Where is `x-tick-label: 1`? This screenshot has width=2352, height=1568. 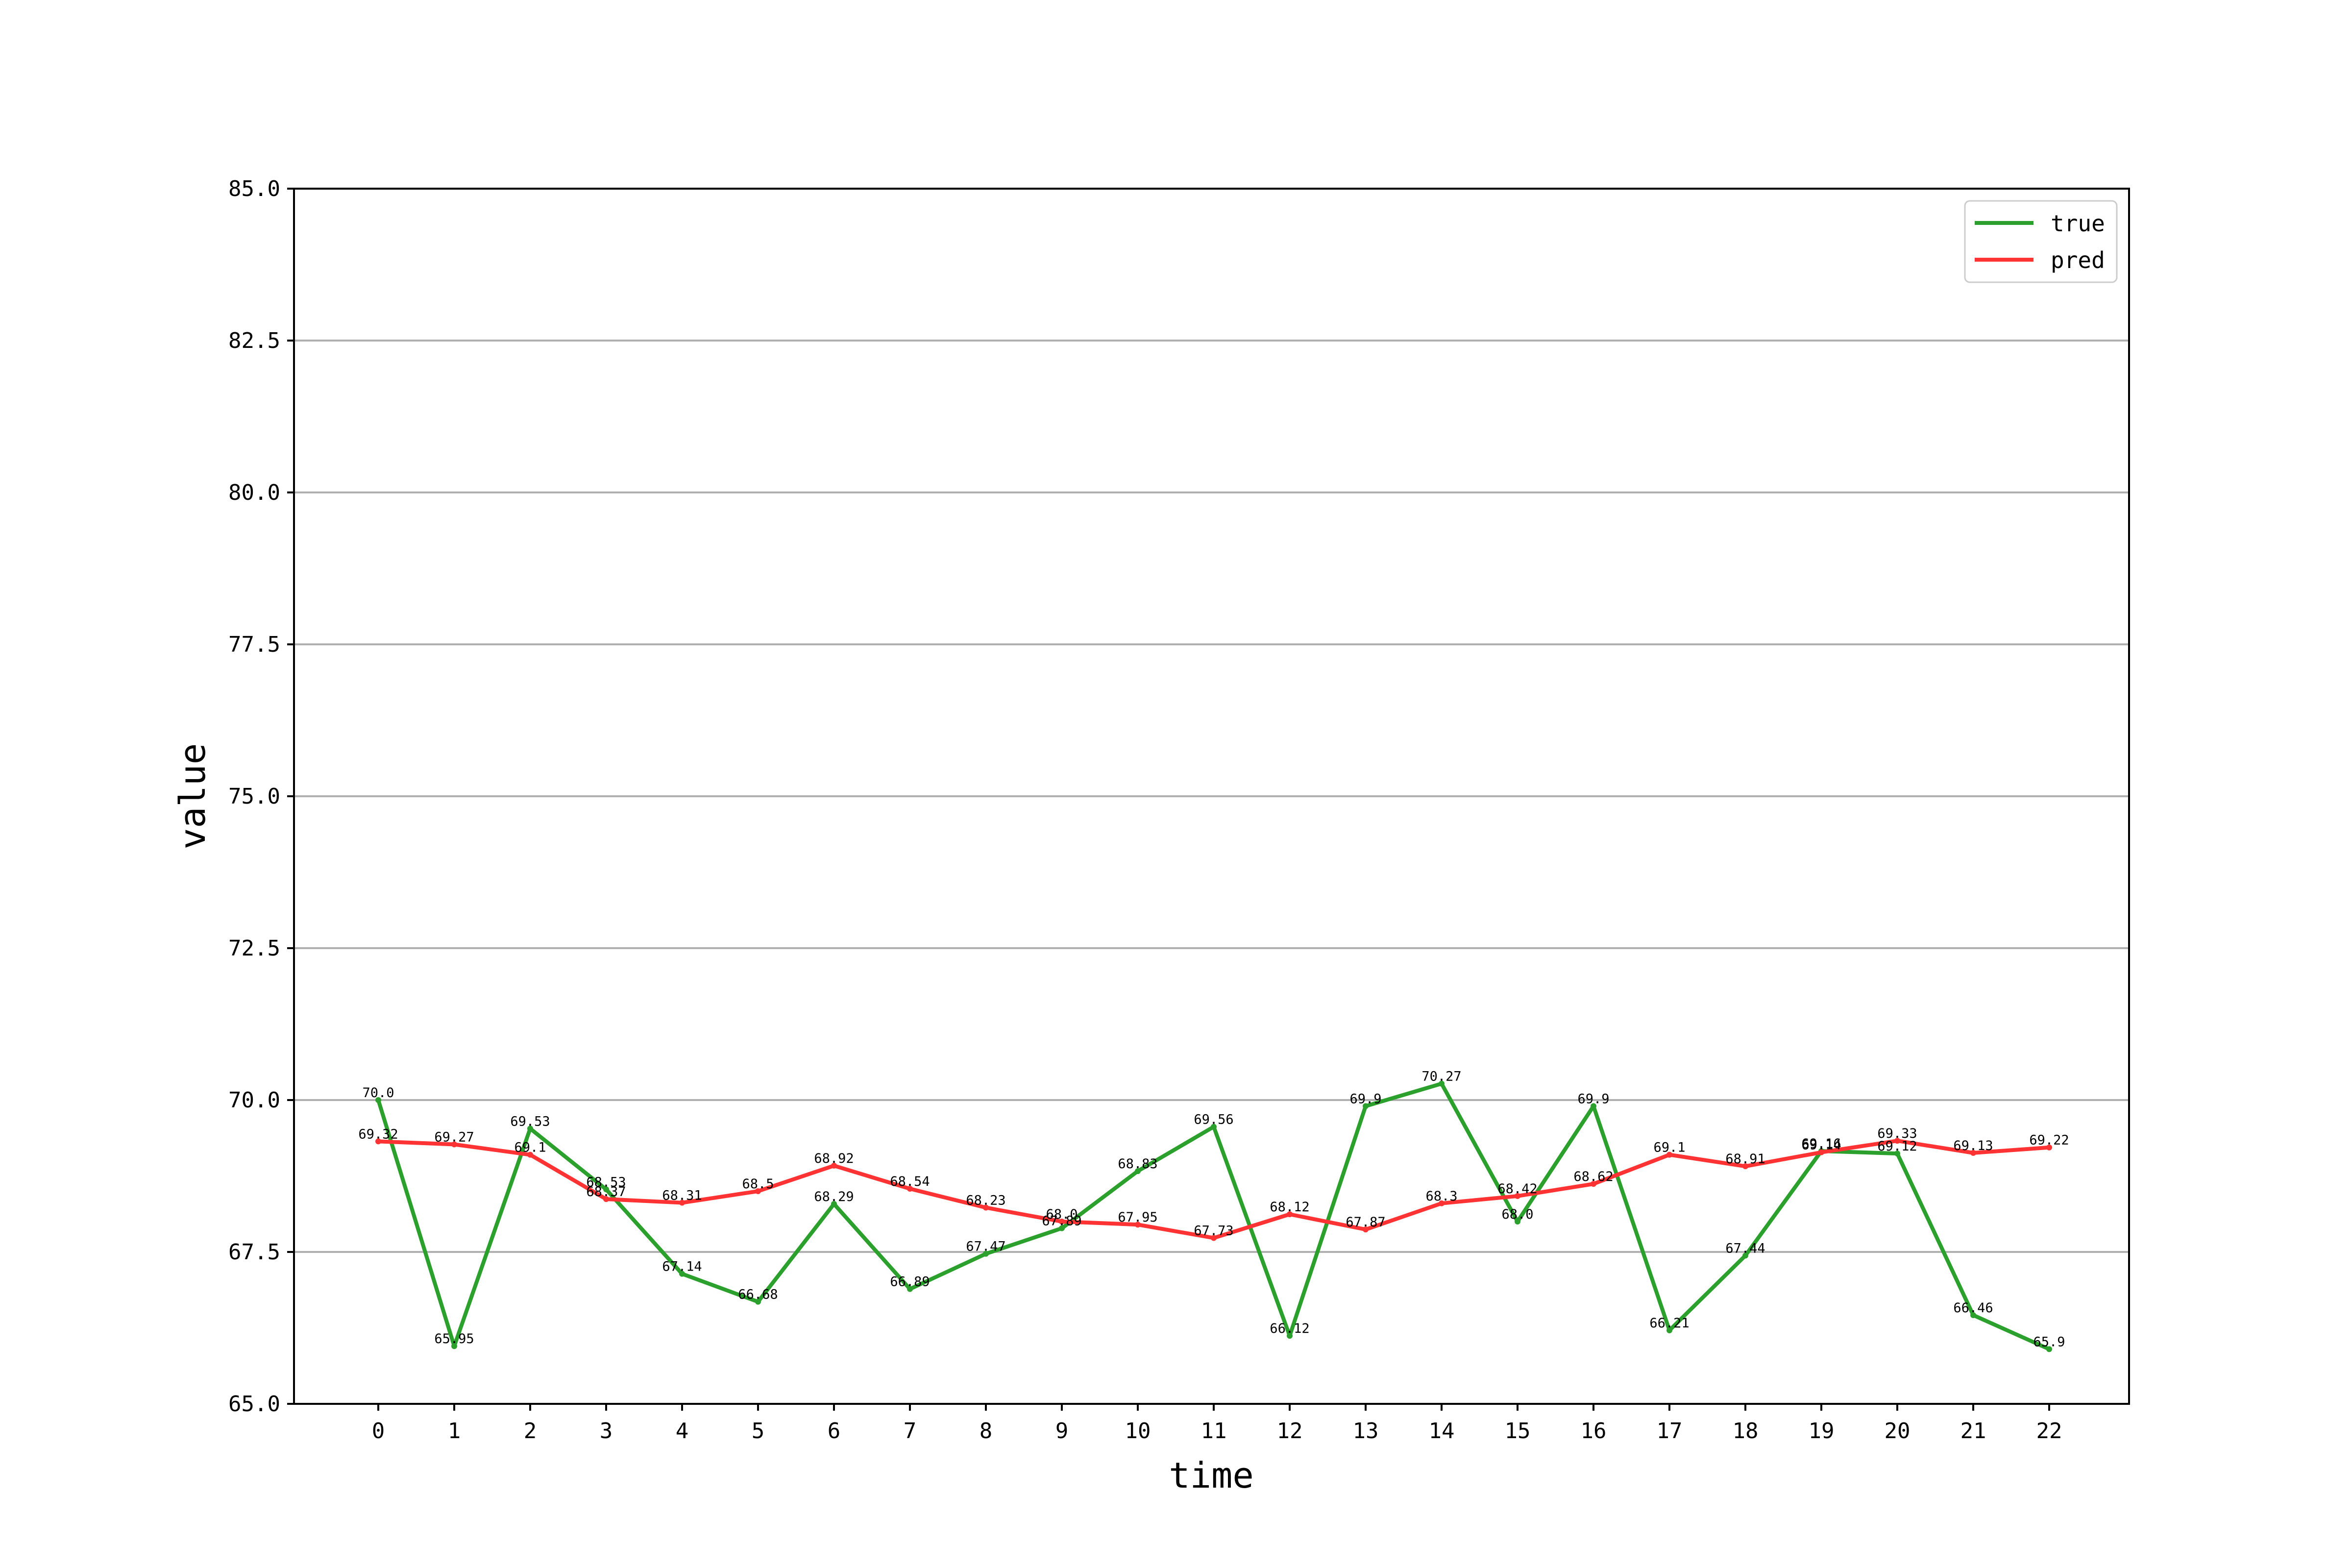 x-tick-label: 1 is located at coordinates (454, 1431).